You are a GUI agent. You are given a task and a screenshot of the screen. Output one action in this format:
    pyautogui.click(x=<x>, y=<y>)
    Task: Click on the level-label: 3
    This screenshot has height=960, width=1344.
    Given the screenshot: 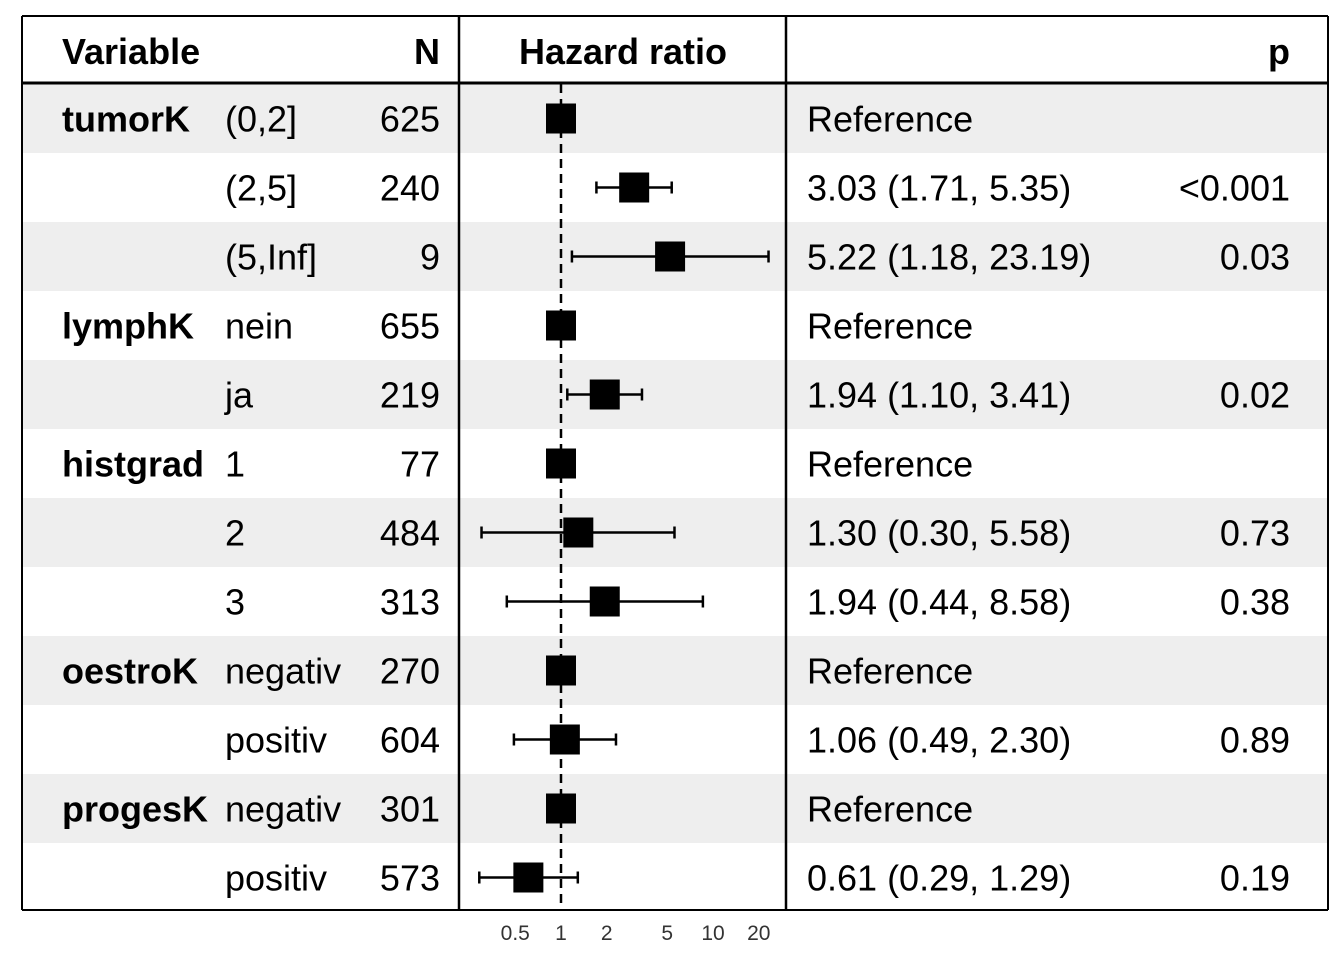 What is the action you would take?
    pyautogui.click(x=235, y=602)
    